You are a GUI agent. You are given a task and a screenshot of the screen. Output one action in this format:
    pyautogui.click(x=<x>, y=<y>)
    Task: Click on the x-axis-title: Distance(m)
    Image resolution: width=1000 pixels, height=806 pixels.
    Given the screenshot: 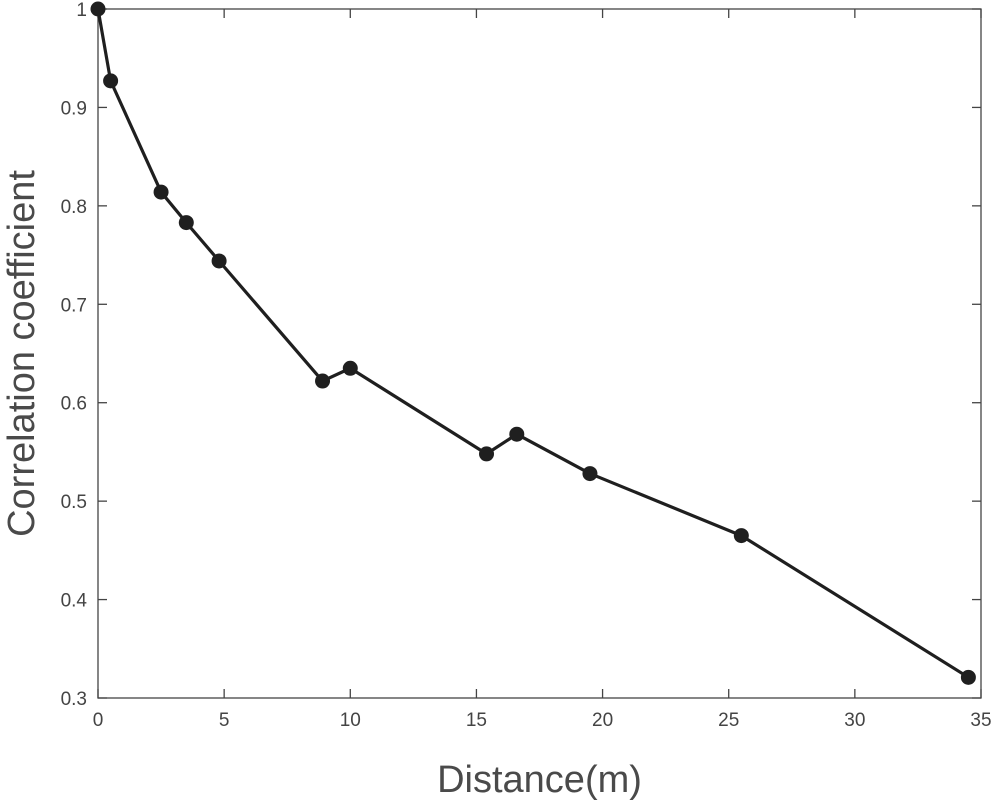 What is the action you would take?
    pyautogui.click(x=539, y=780)
    